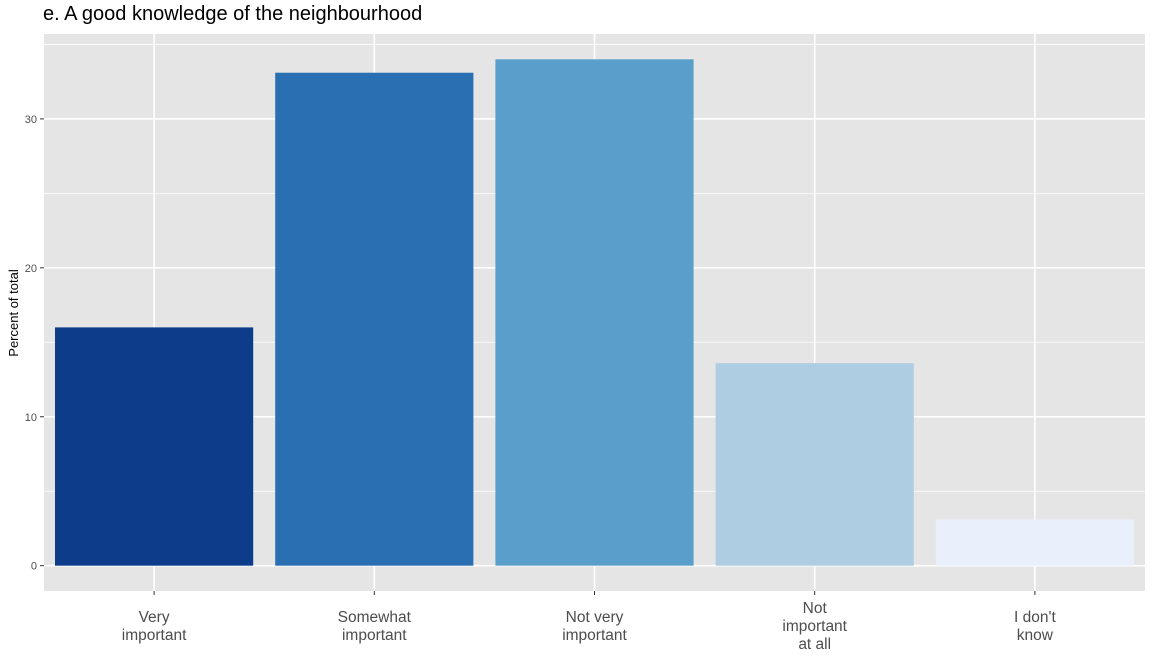 The image size is (1152, 672). I want to click on x-tick-label: Very important, so click(154, 626).